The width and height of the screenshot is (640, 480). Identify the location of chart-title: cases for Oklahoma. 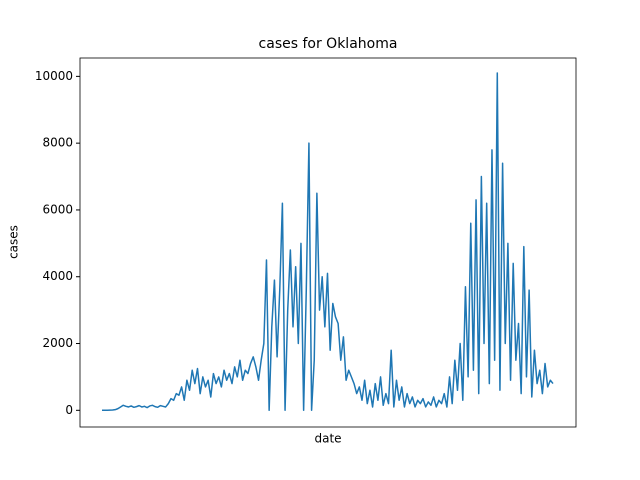
(328, 44).